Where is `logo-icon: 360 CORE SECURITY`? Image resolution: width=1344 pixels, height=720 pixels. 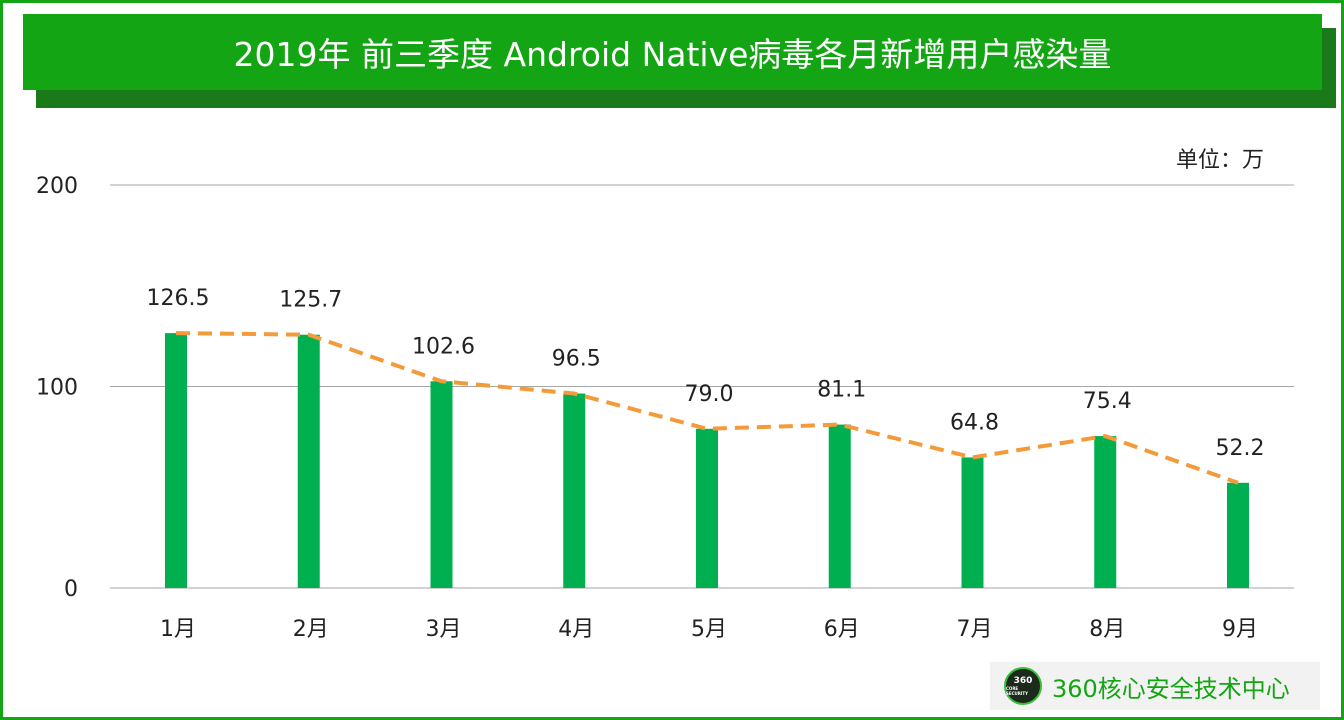
logo-icon: 360 CORE SECURITY is located at coordinates (1023, 686).